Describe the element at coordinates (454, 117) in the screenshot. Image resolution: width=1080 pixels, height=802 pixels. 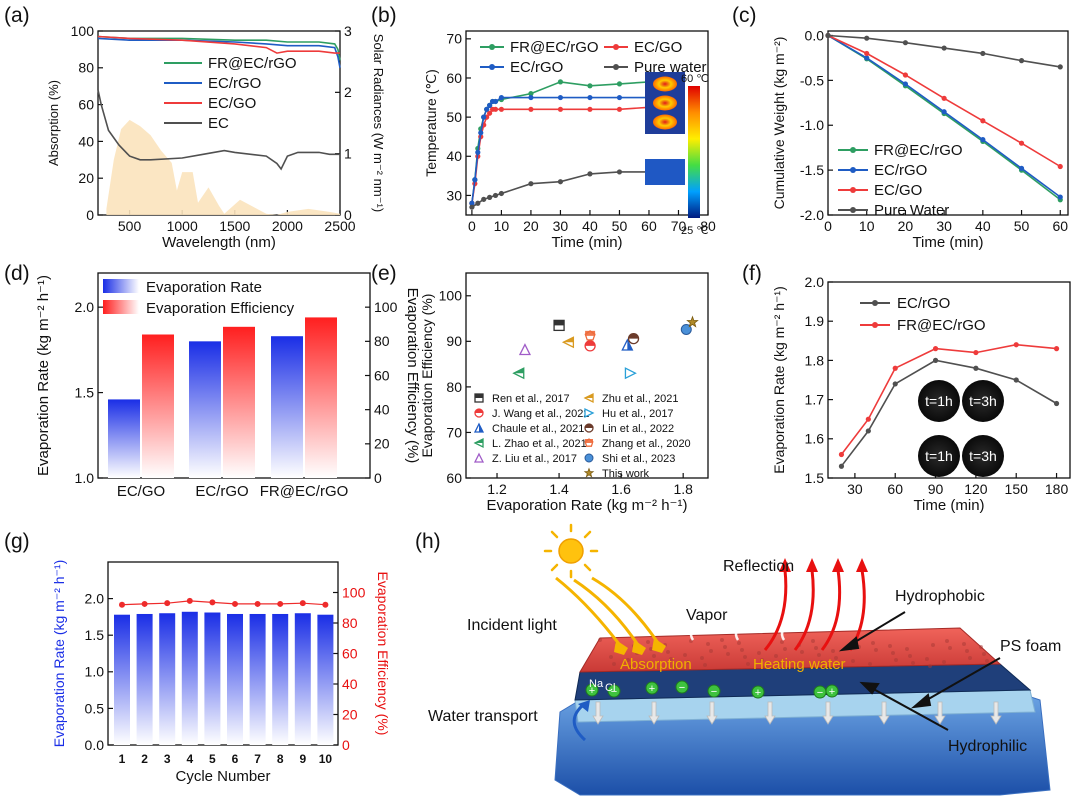
I see `y-tick-label: 50` at that location.